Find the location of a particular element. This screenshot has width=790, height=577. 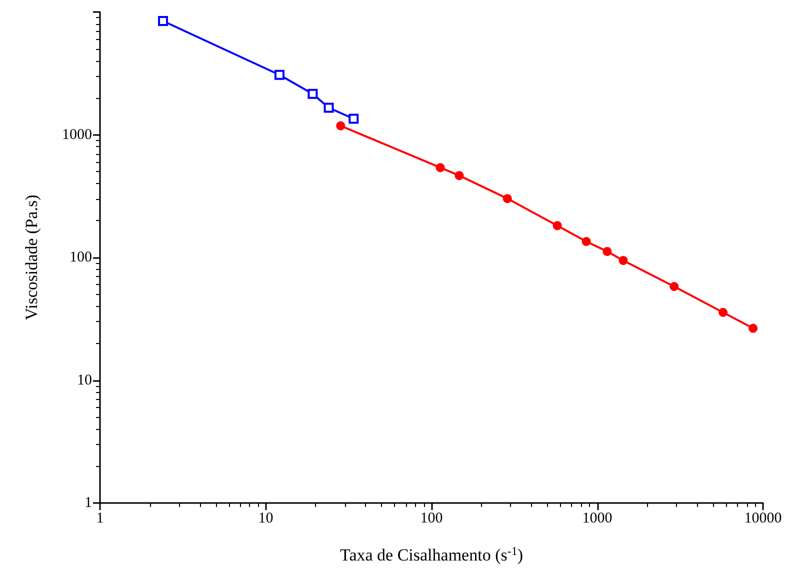

y-axis-title: Viscosidade (Pa.s) is located at coordinates (31, 257).